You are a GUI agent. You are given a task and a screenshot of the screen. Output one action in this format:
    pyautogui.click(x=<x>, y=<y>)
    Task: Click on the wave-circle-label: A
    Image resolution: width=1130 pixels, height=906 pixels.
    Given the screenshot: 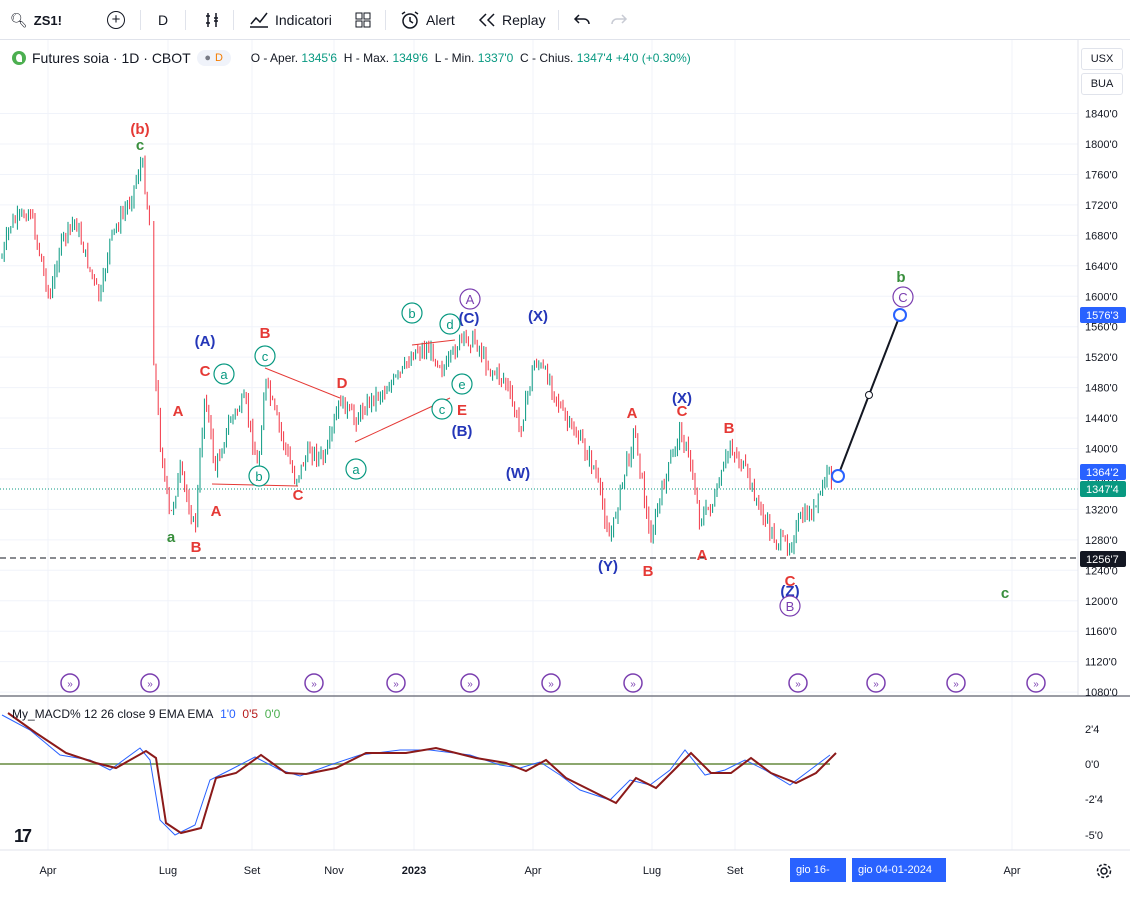 What is the action you would take?
    pyautogui.click(x=470, y=299)
    